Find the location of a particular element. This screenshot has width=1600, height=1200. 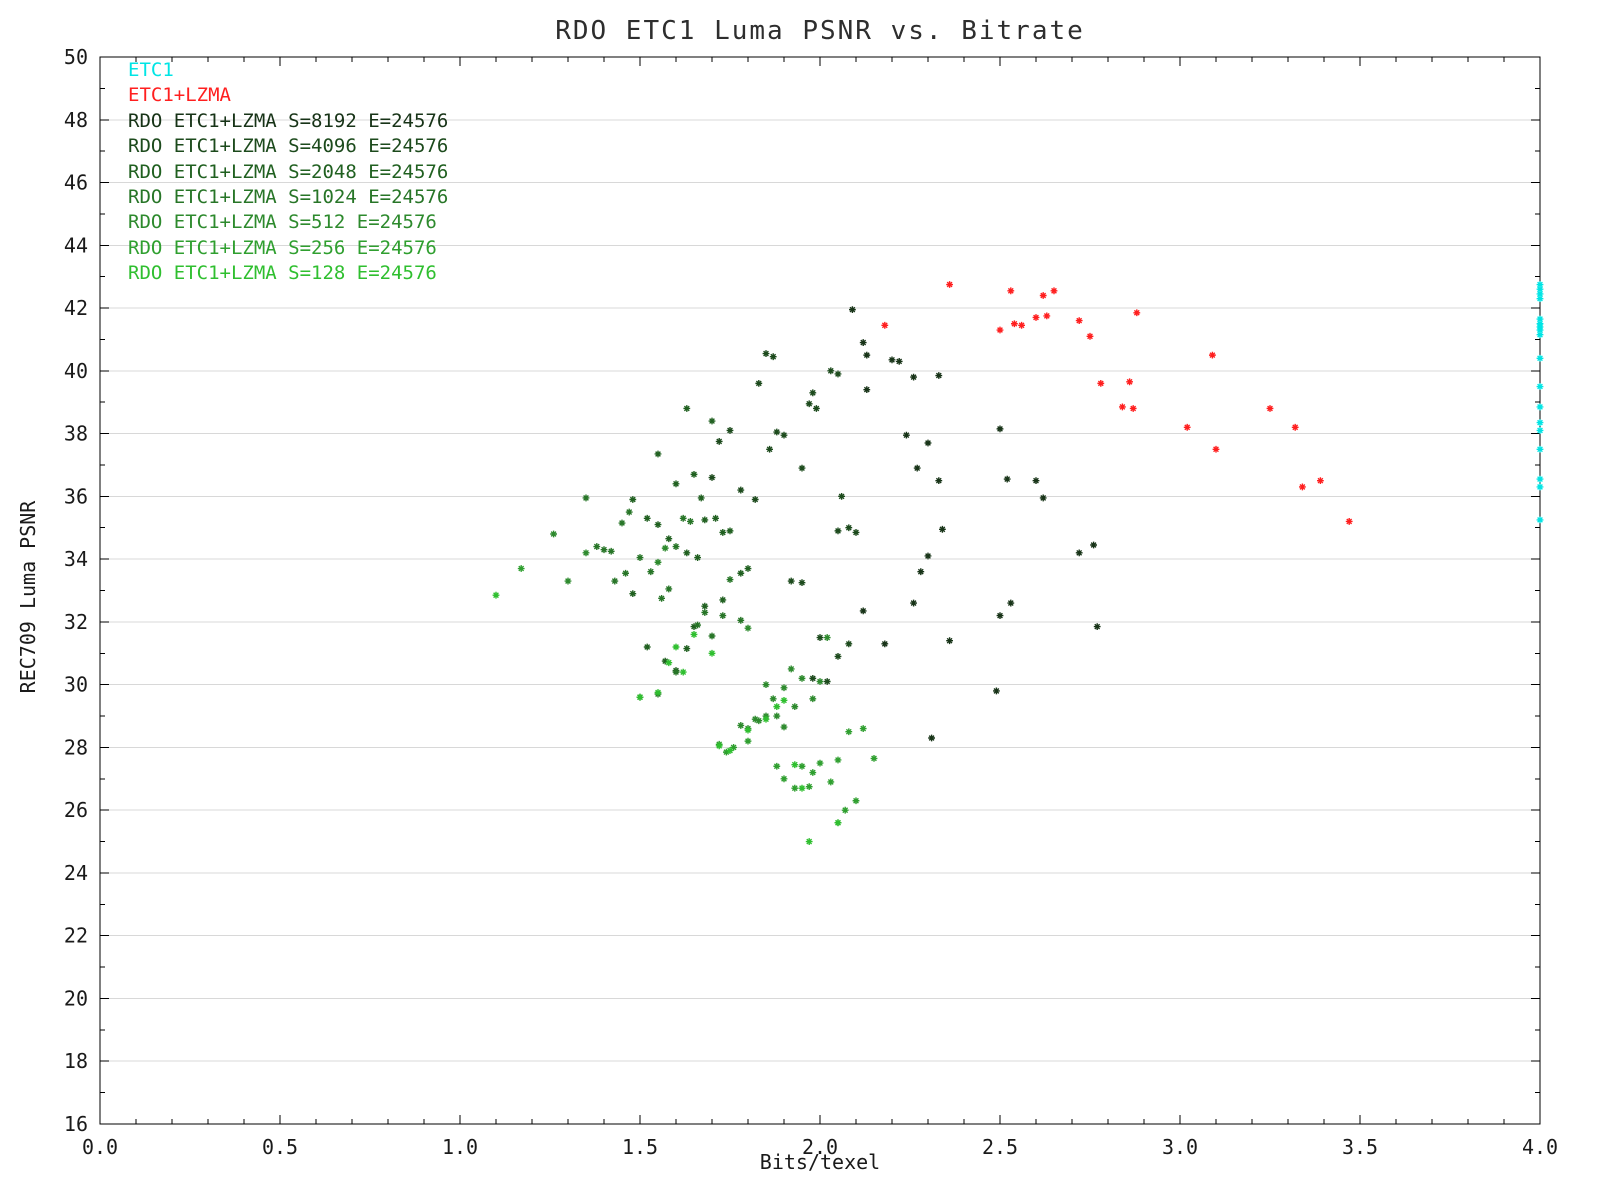

y-tick-label: 18 is located at coordinates (76, 1061).